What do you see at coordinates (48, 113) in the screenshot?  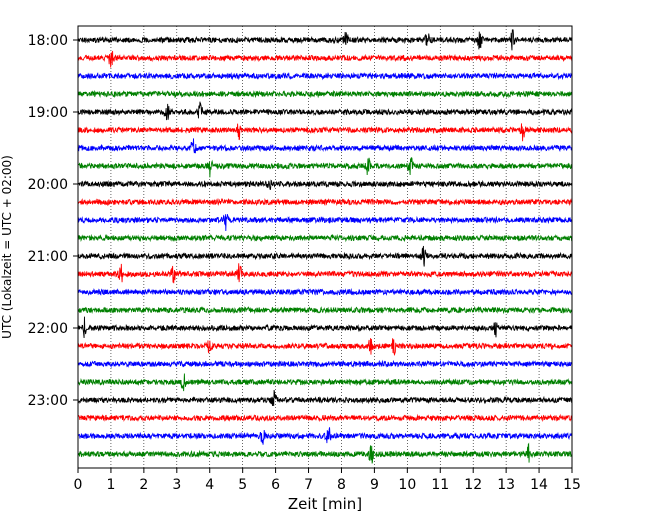 I see `y-tick-label-1: 19:00` at bounding box center [48, 113].